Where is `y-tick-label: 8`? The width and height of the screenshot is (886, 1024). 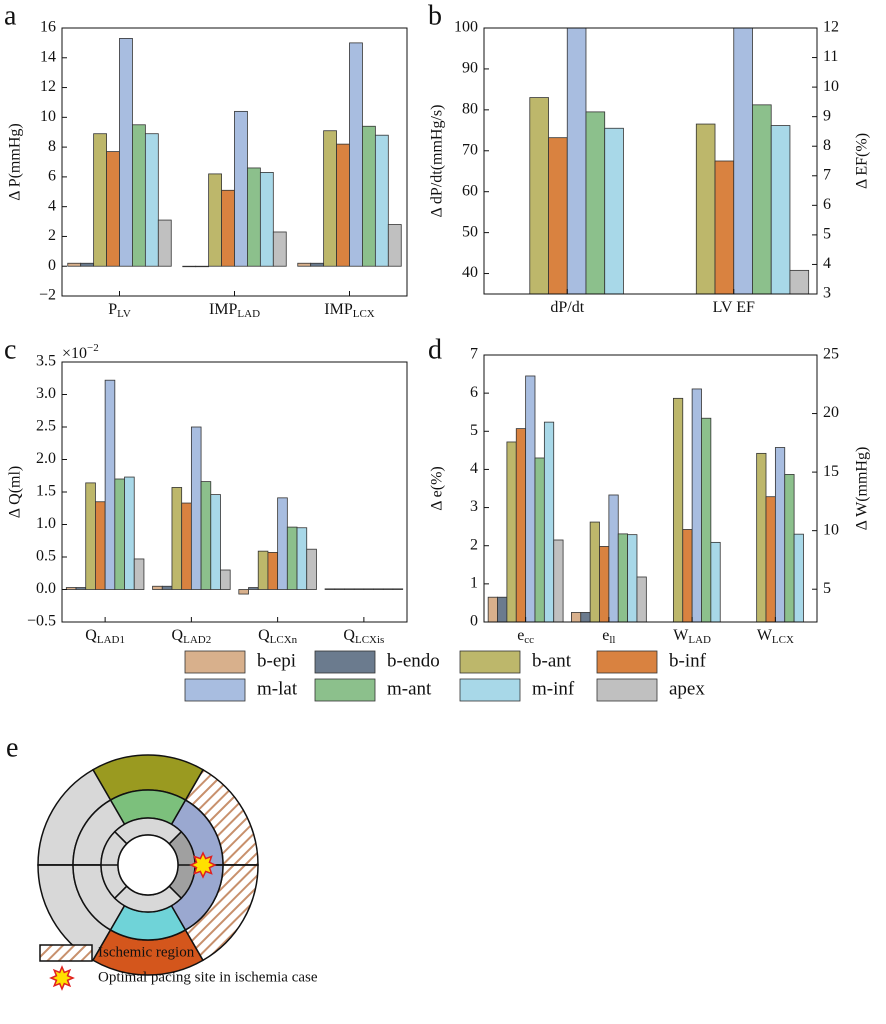
y-tick-label: 8 is located at coordinates (52, 146).